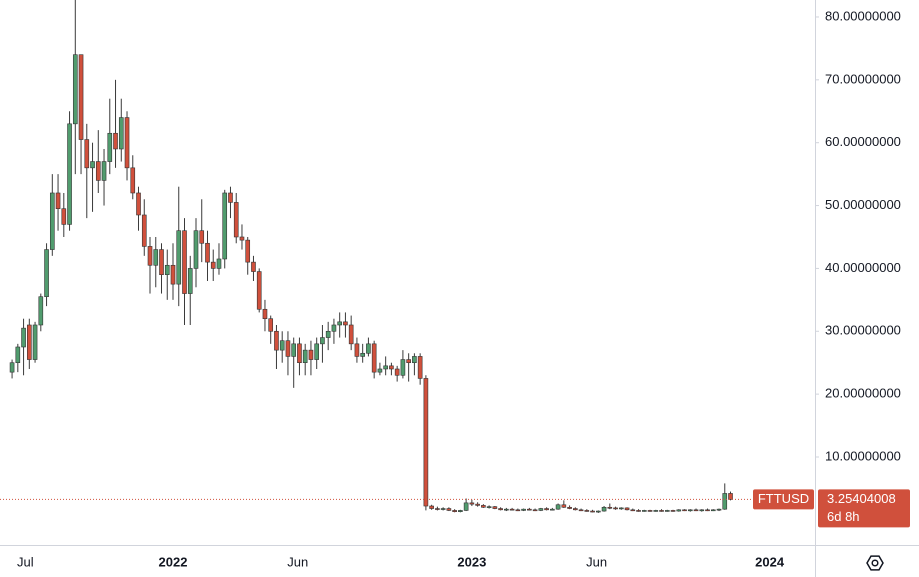 The image size is (919, 577). What do you see at coordinates (173, 561) in the screenshot?
I see `x-tick-label: 2022` at bounding box center [173, 561].